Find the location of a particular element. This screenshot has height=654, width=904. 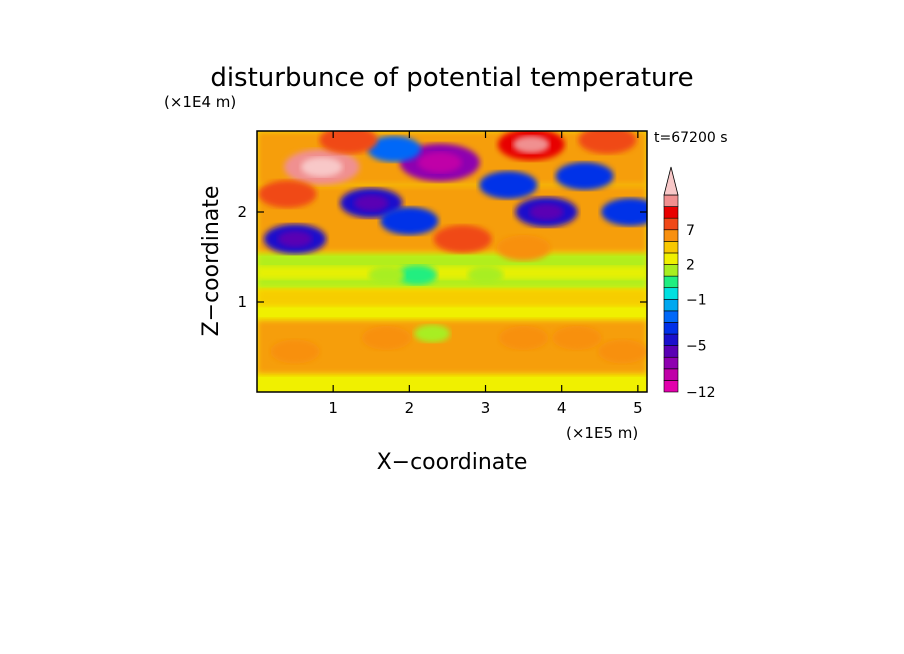

colorbar-label: 7 is located at coordinates (690, 231).